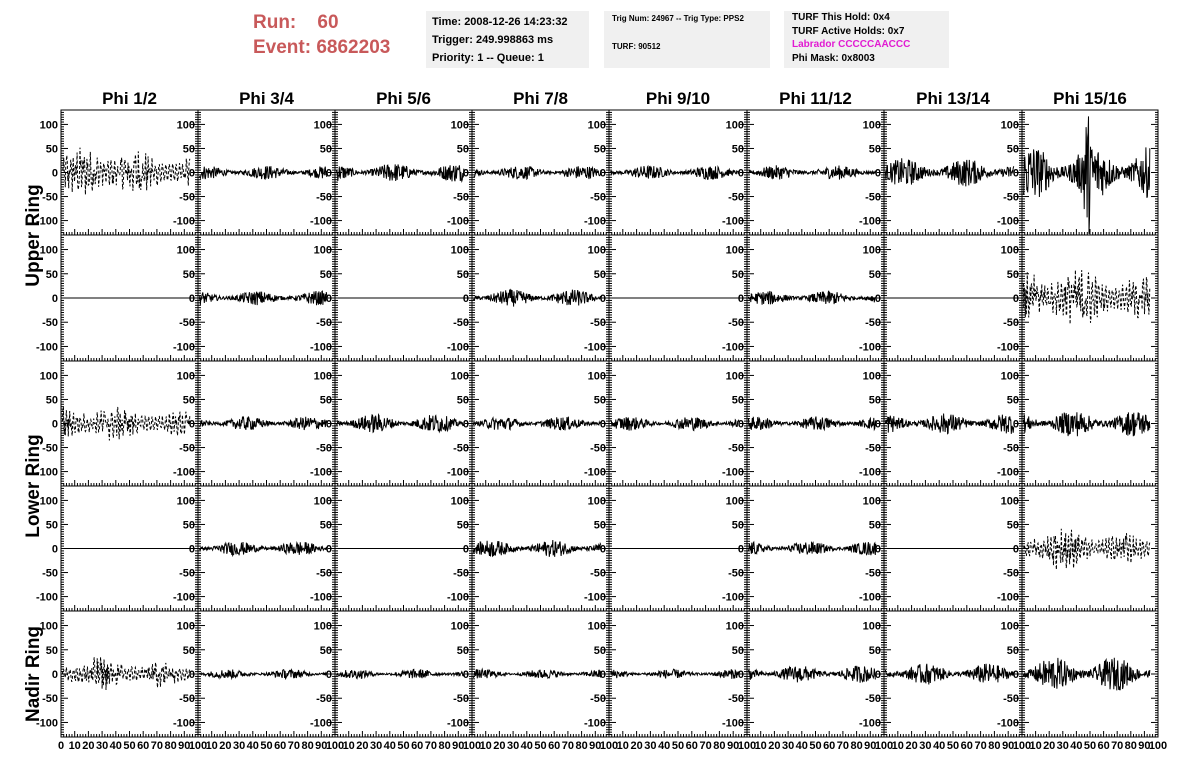 Image resolution: width=1196 pixels, height=772 pixels. What do you see at coordinates (815, 98) in the screenshot?
I see `column-header: Phi 11/12` at bounding box center [815, 98].